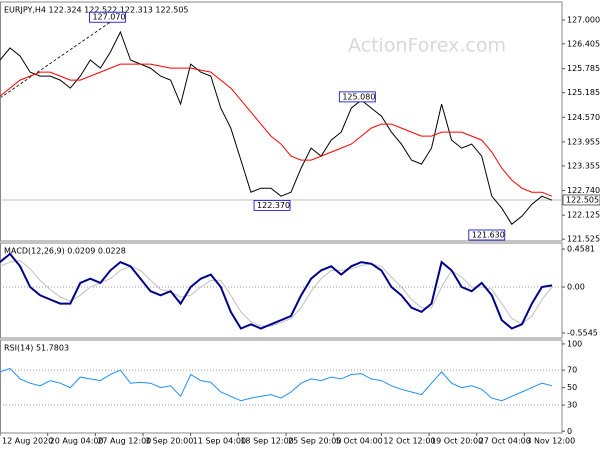 This screenshot has width=600, height=450. What do you see at coordinates (583, 117) in the screenshot?
I see `y-tick-label: 124.570` at bounding box center [583, 117].